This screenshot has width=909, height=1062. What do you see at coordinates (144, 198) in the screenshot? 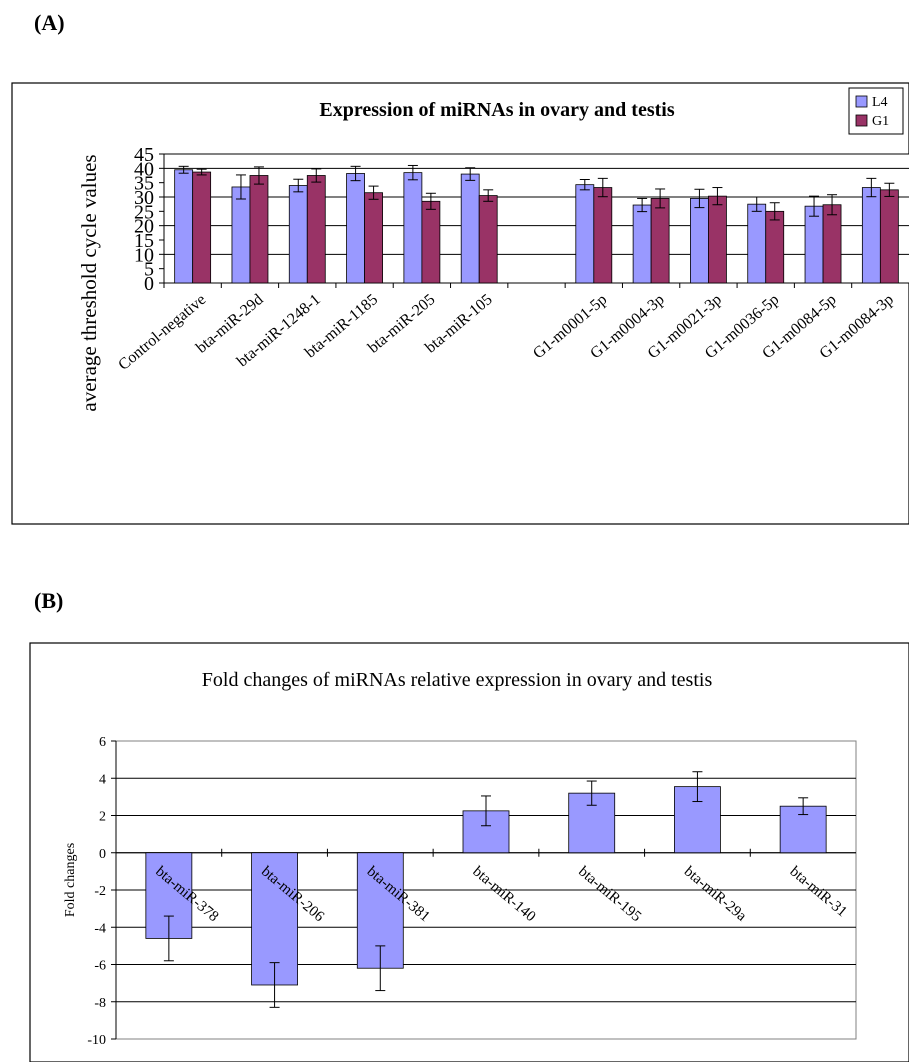
I see `chart-a-ytick-label: 30` at bounding box center [144, 198].